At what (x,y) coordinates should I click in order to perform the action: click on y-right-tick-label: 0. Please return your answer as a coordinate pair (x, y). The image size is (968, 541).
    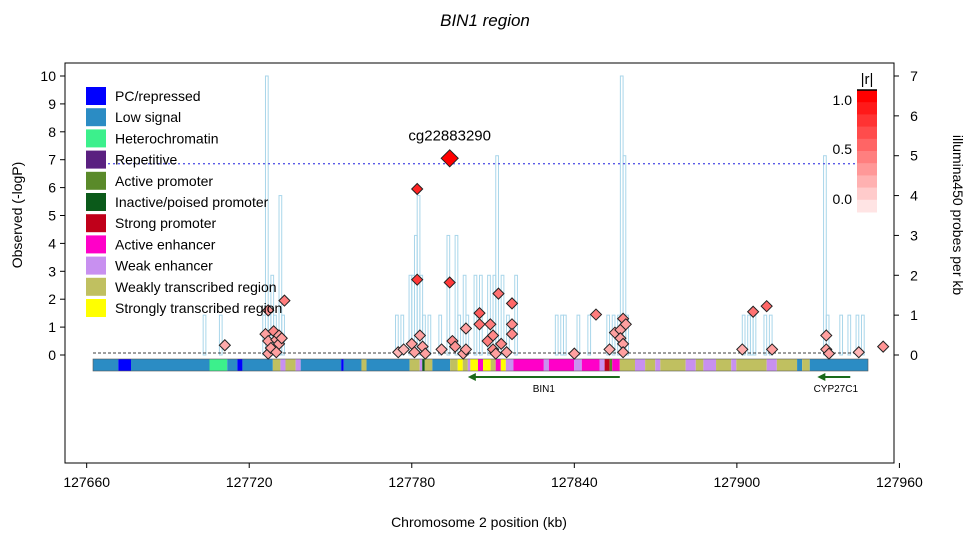
    Looking at the image, I should click on (914, 355).